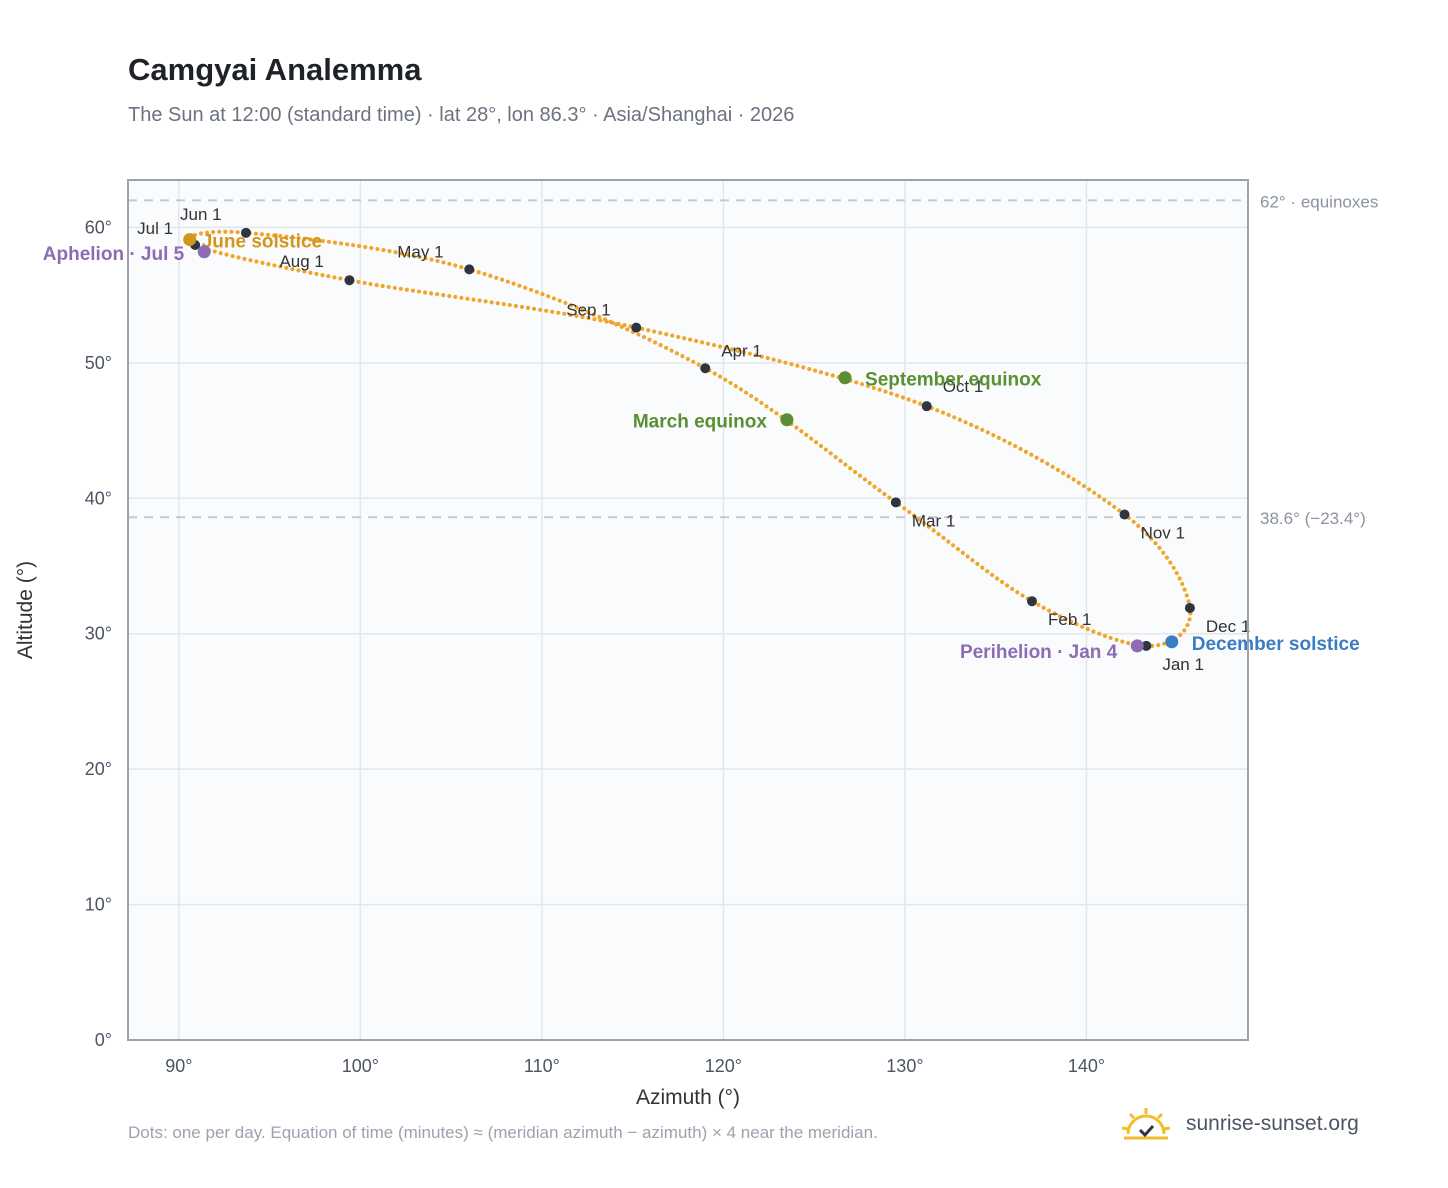 The width and height of the screenshot is (1448, 1188). What do you see at coordinates (1228, 626) in the screenshot?
I see `month-label: Dec 1` at bounding box center [1228, 626].